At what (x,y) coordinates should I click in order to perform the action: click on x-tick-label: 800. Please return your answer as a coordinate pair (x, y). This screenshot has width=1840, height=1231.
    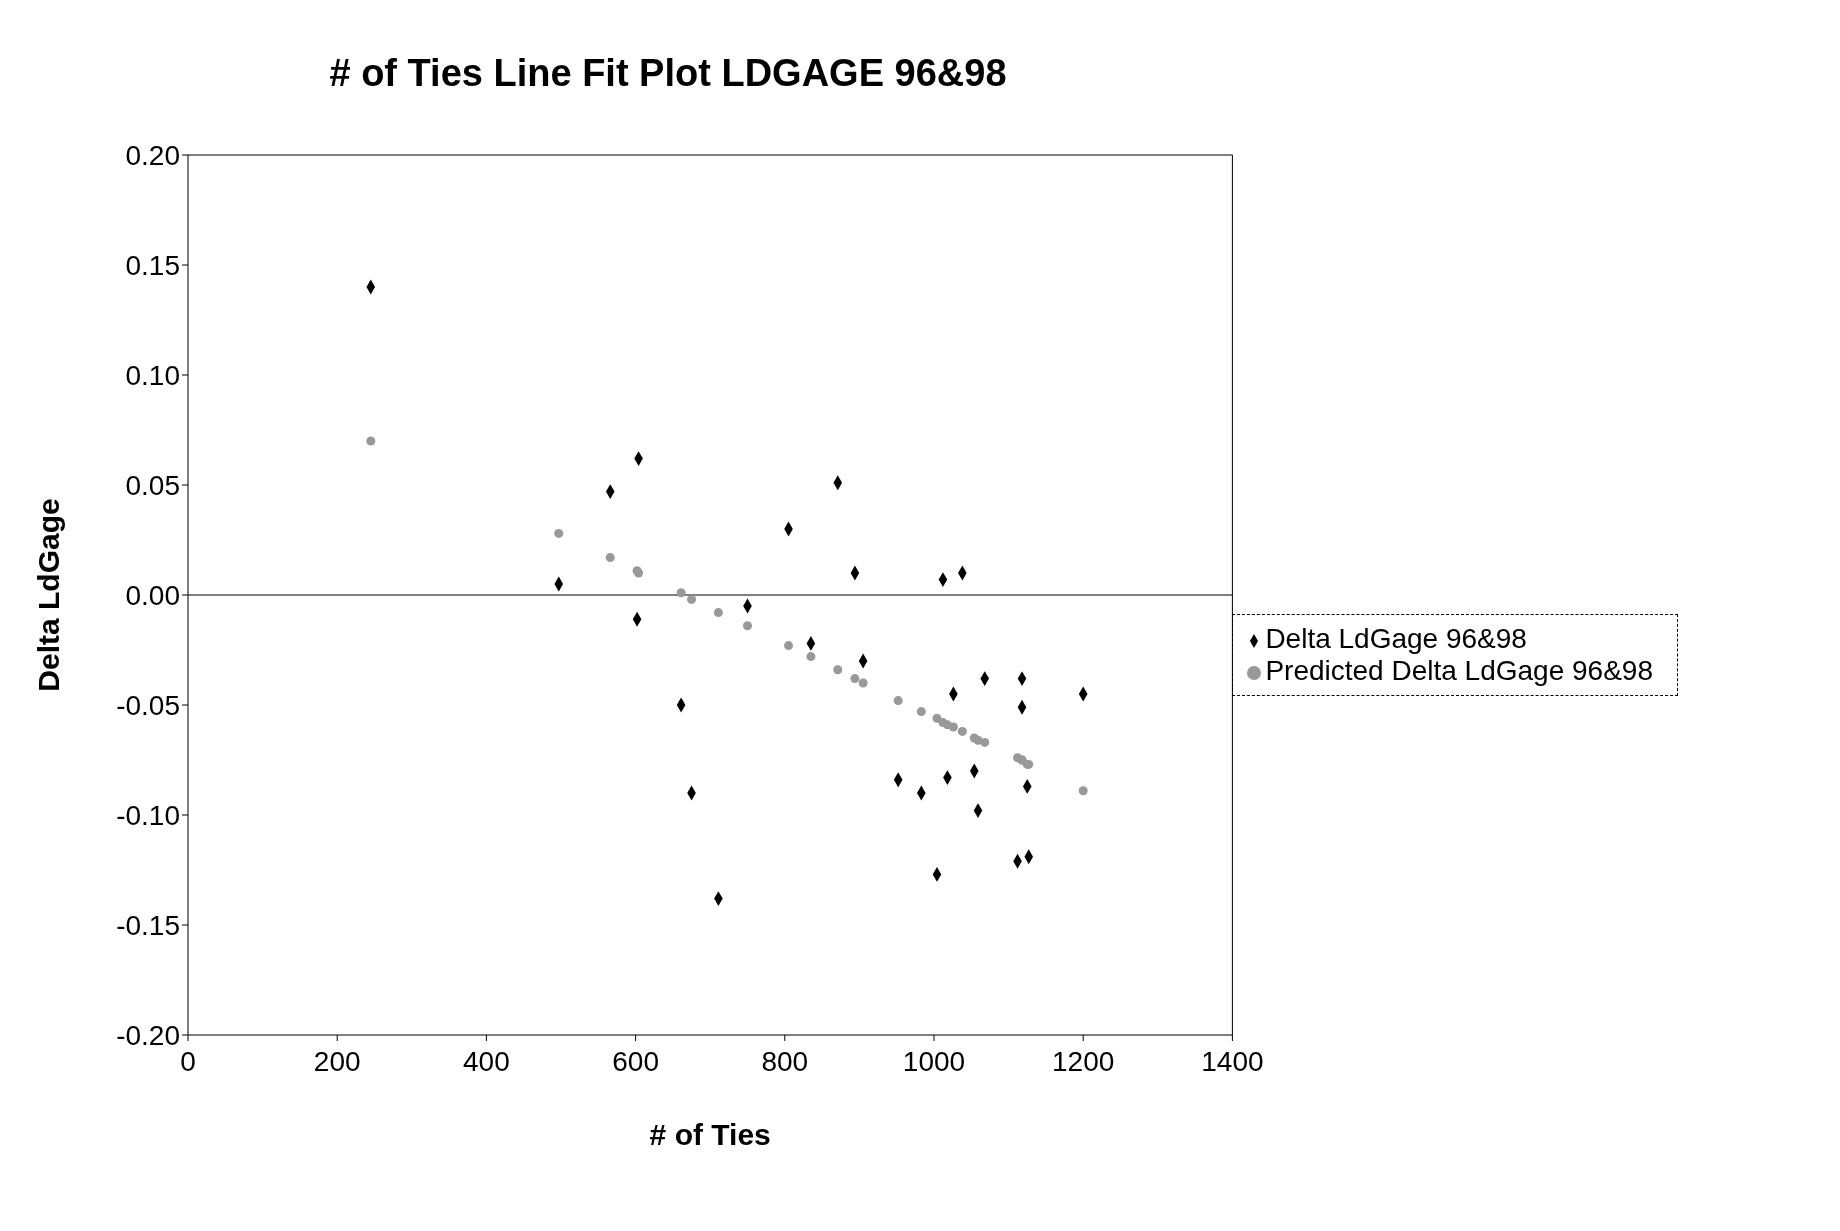
    Looking at the image, I should click on (785, 1061).